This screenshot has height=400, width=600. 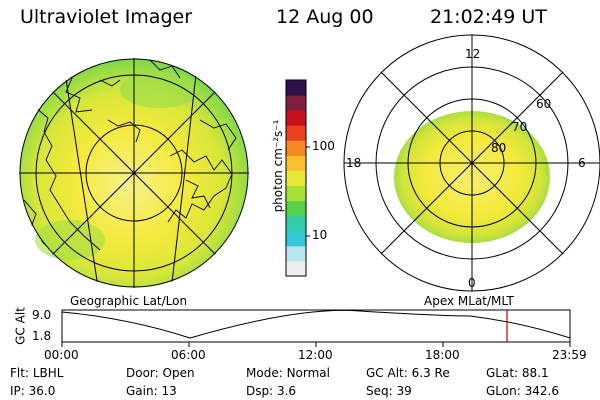 I want to click on geographic-label: Geographic Lat/Lon, so click(x=129, y=301).